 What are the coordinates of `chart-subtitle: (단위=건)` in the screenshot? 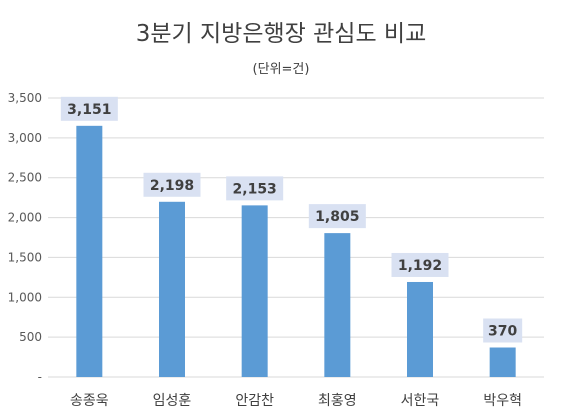 It's located at (281, 69).